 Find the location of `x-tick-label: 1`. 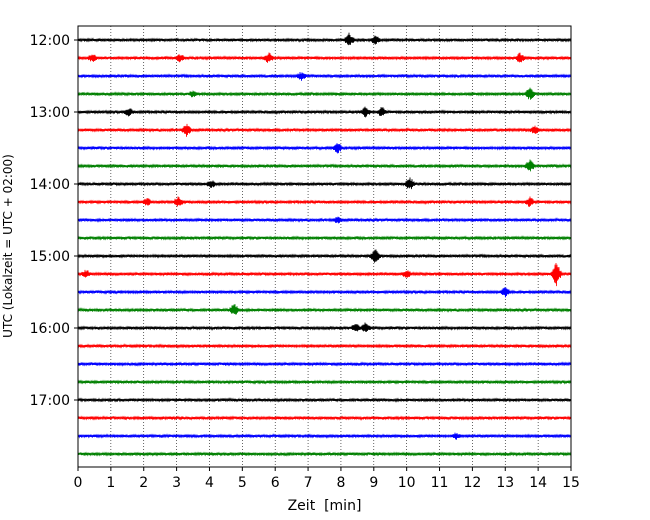

x-tick-label: 1 is located at coordinates (110, 483).